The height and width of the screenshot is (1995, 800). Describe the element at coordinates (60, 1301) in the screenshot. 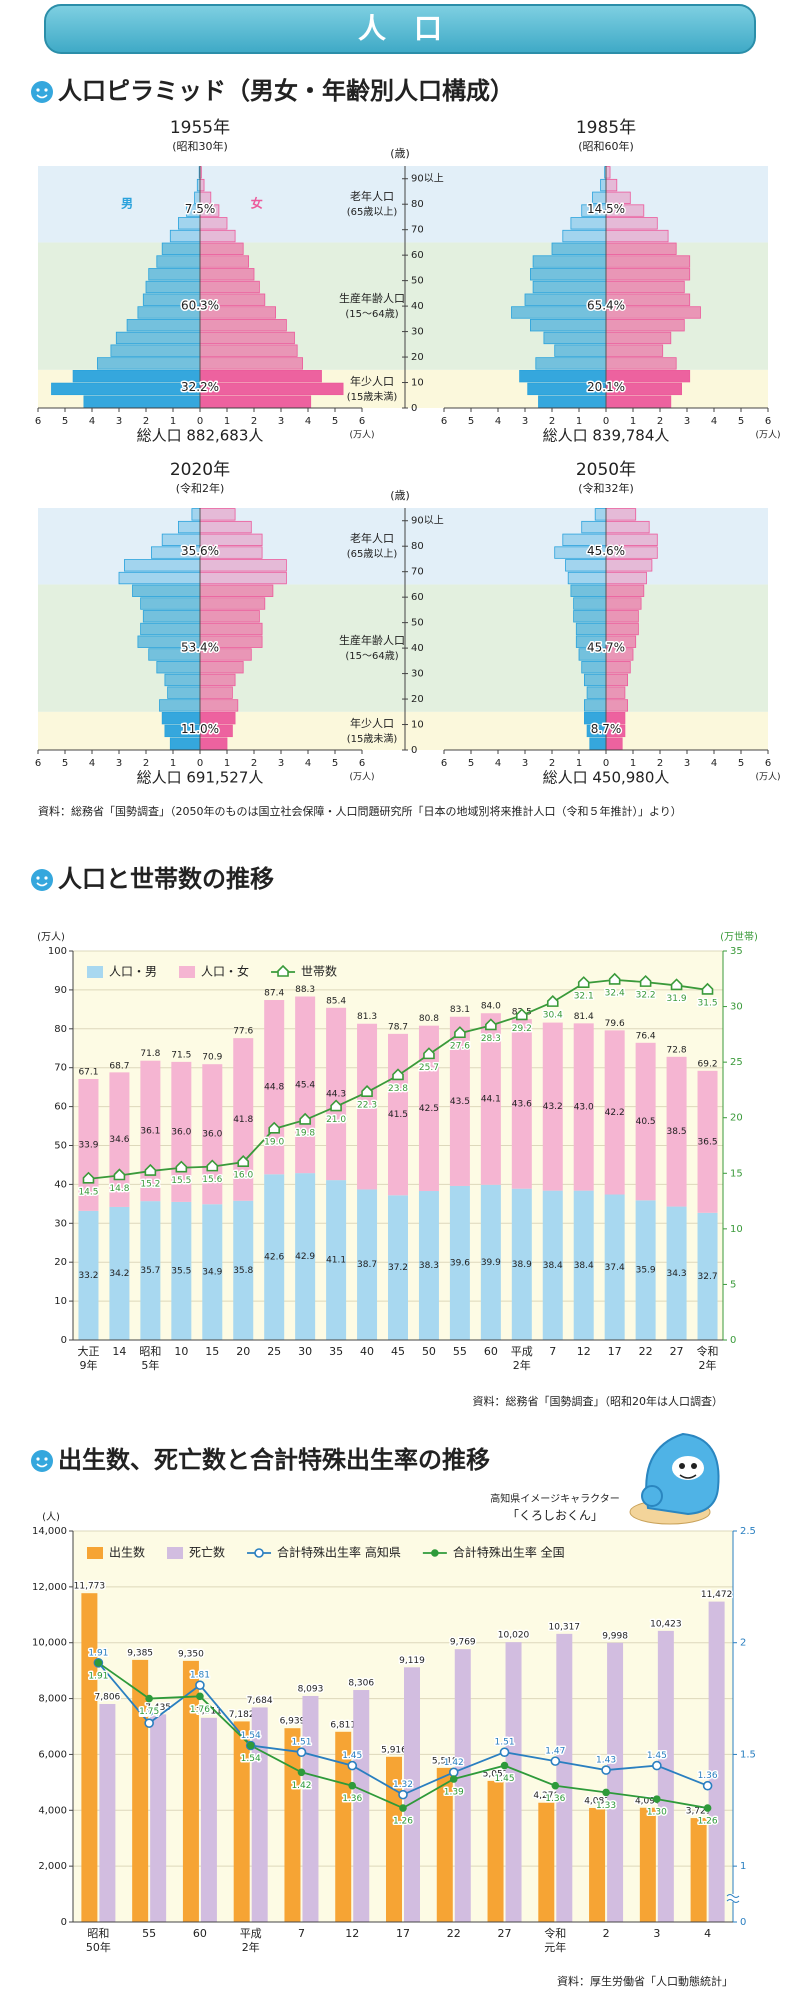

I see `y-tick-label: 10` at that location.